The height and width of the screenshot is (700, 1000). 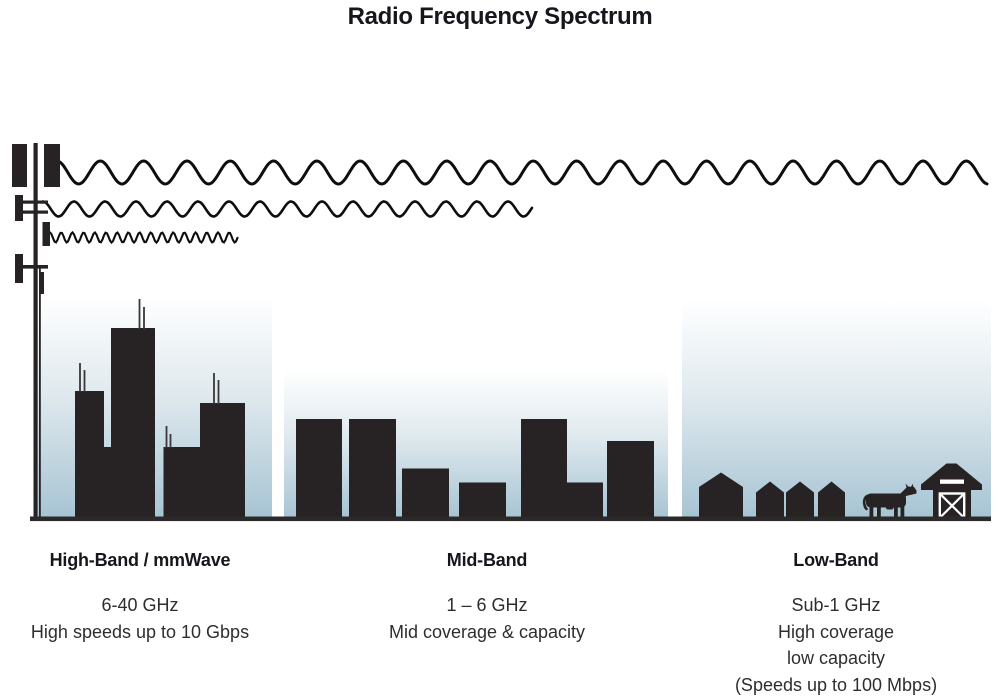 I want to click on radio-waves-icon, so click(x=515, y=202).